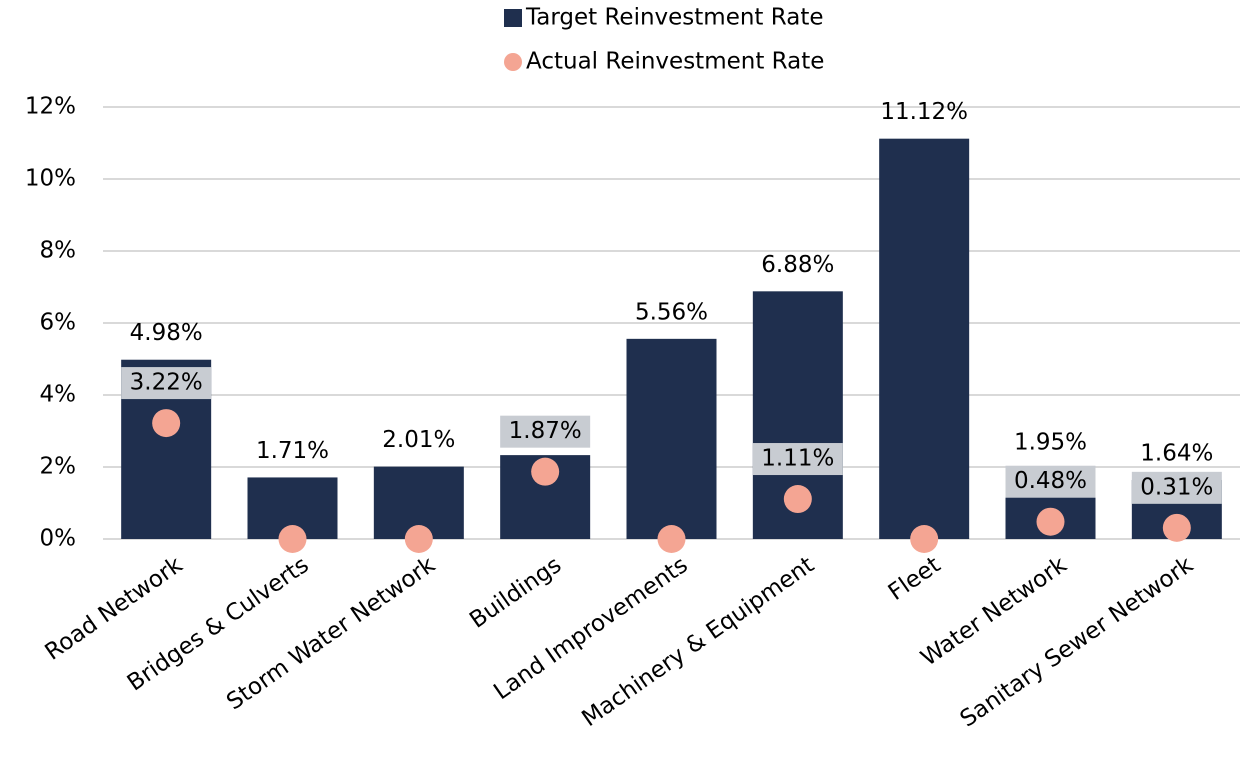 The image size is (1245, 769). Describe the element at coordinates (331, 634) in the screenshot. I see `x-tick-label: Storm Water Network` at that location.